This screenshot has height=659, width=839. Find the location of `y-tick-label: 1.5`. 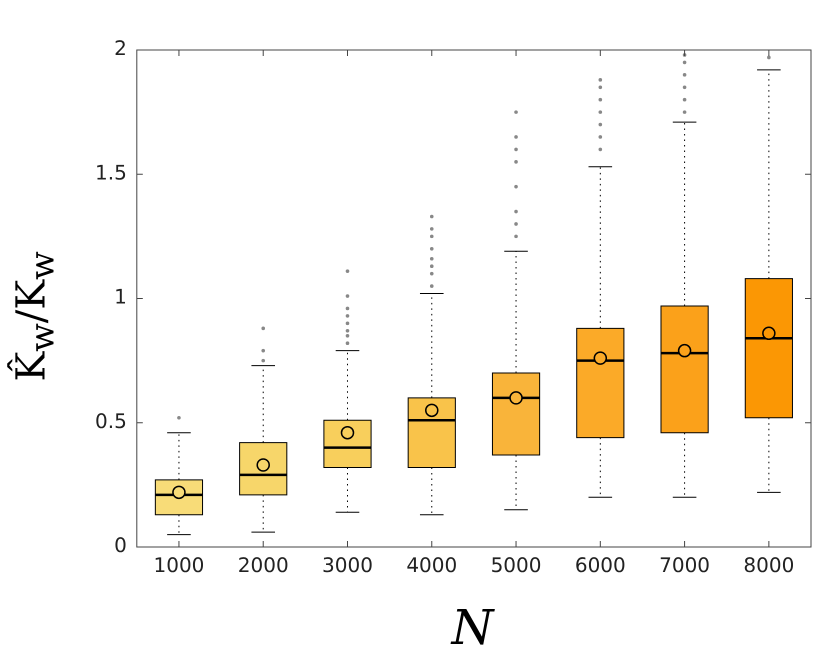

y-tick-label: 1.5 is located at coordinates (110, 172).